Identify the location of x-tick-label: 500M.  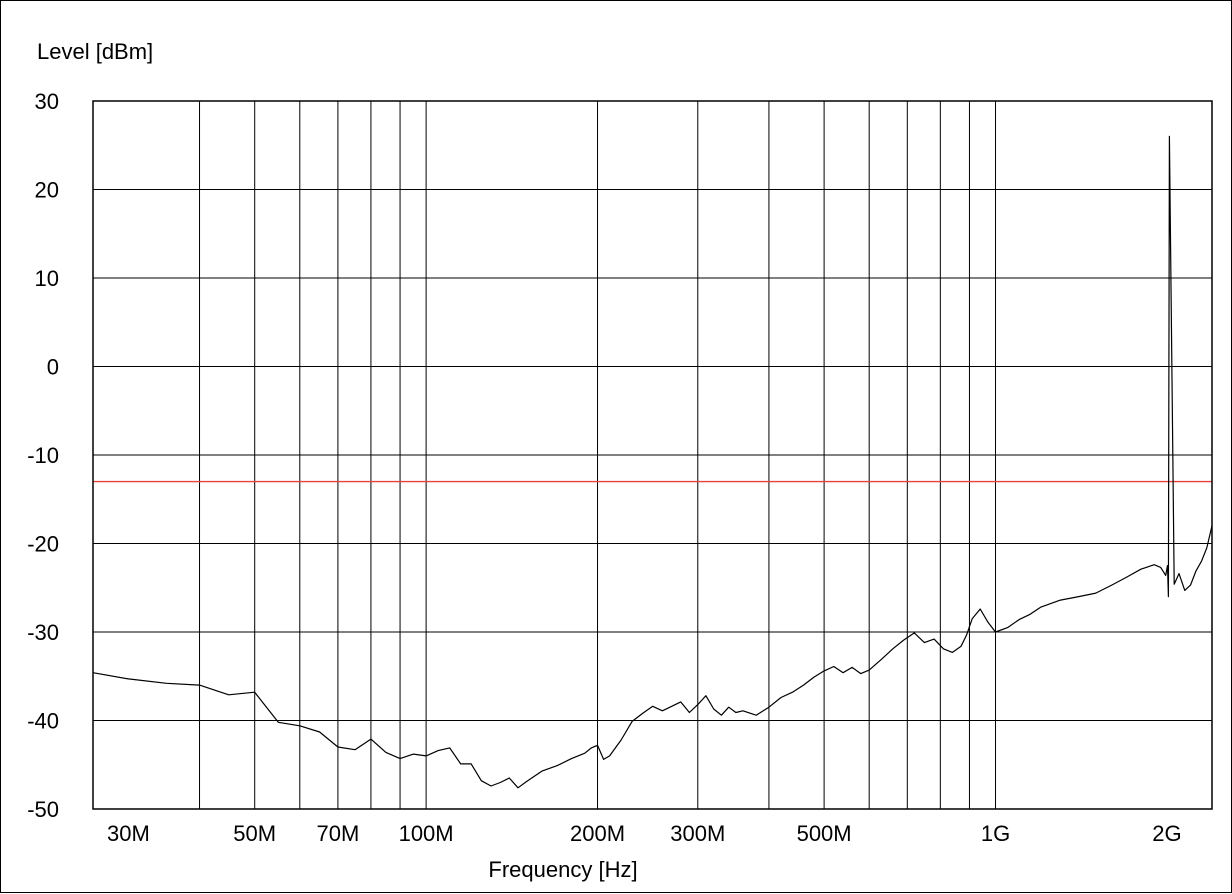
(824, 833).